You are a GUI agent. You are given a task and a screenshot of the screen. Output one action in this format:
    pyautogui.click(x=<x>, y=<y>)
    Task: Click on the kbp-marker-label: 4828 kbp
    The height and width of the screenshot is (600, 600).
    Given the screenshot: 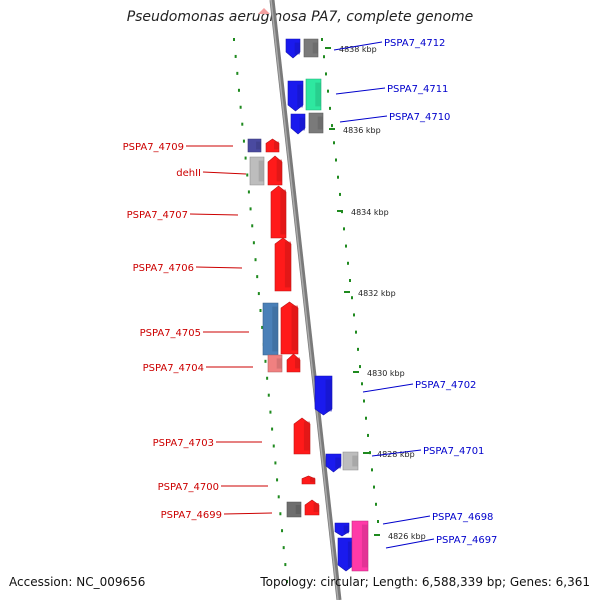 What is the action you would take?
    pyautogui.click(x=396, y=454)
    